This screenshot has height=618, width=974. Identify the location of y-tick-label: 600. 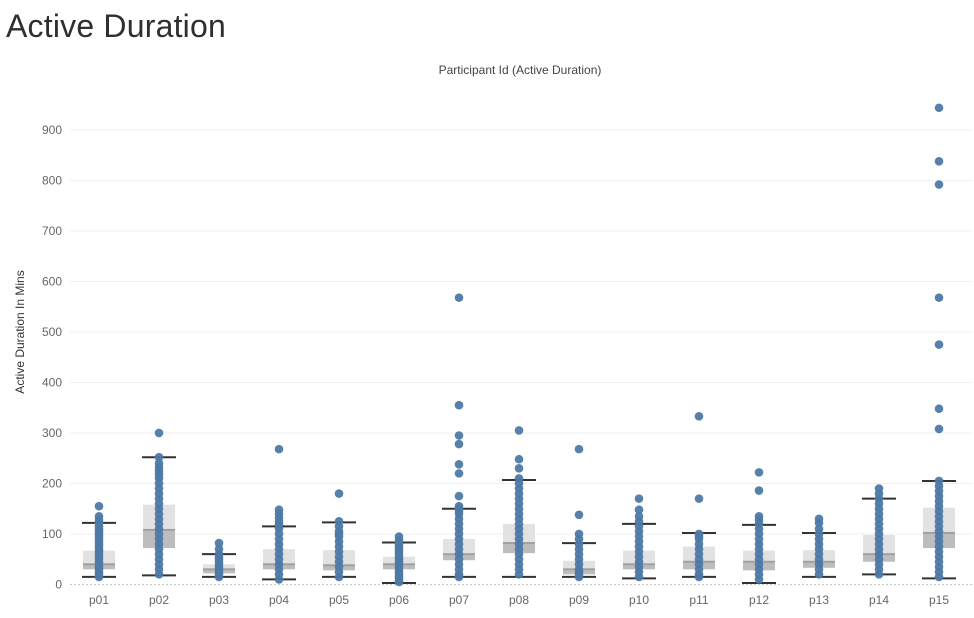
(52, 281).